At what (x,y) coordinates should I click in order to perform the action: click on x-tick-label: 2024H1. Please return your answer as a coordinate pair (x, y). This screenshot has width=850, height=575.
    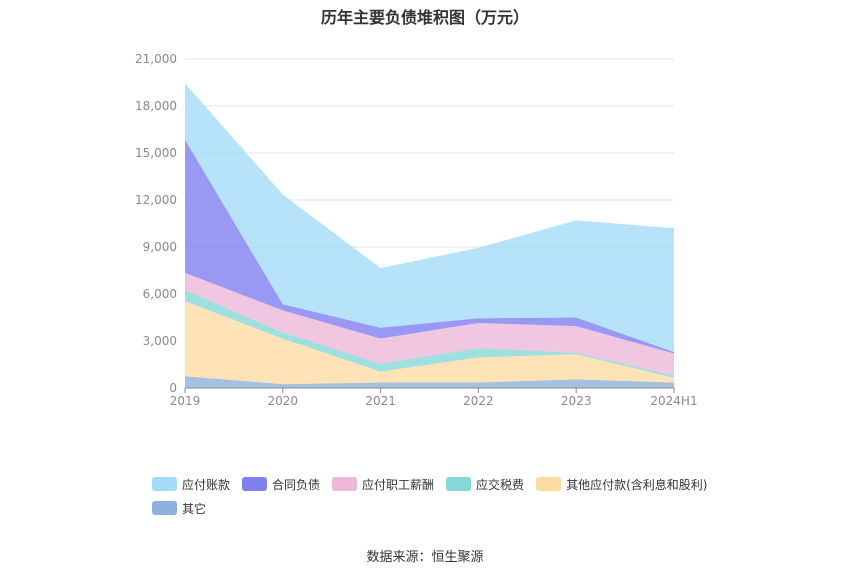
    Looking at the image, I should click on (673, 401).